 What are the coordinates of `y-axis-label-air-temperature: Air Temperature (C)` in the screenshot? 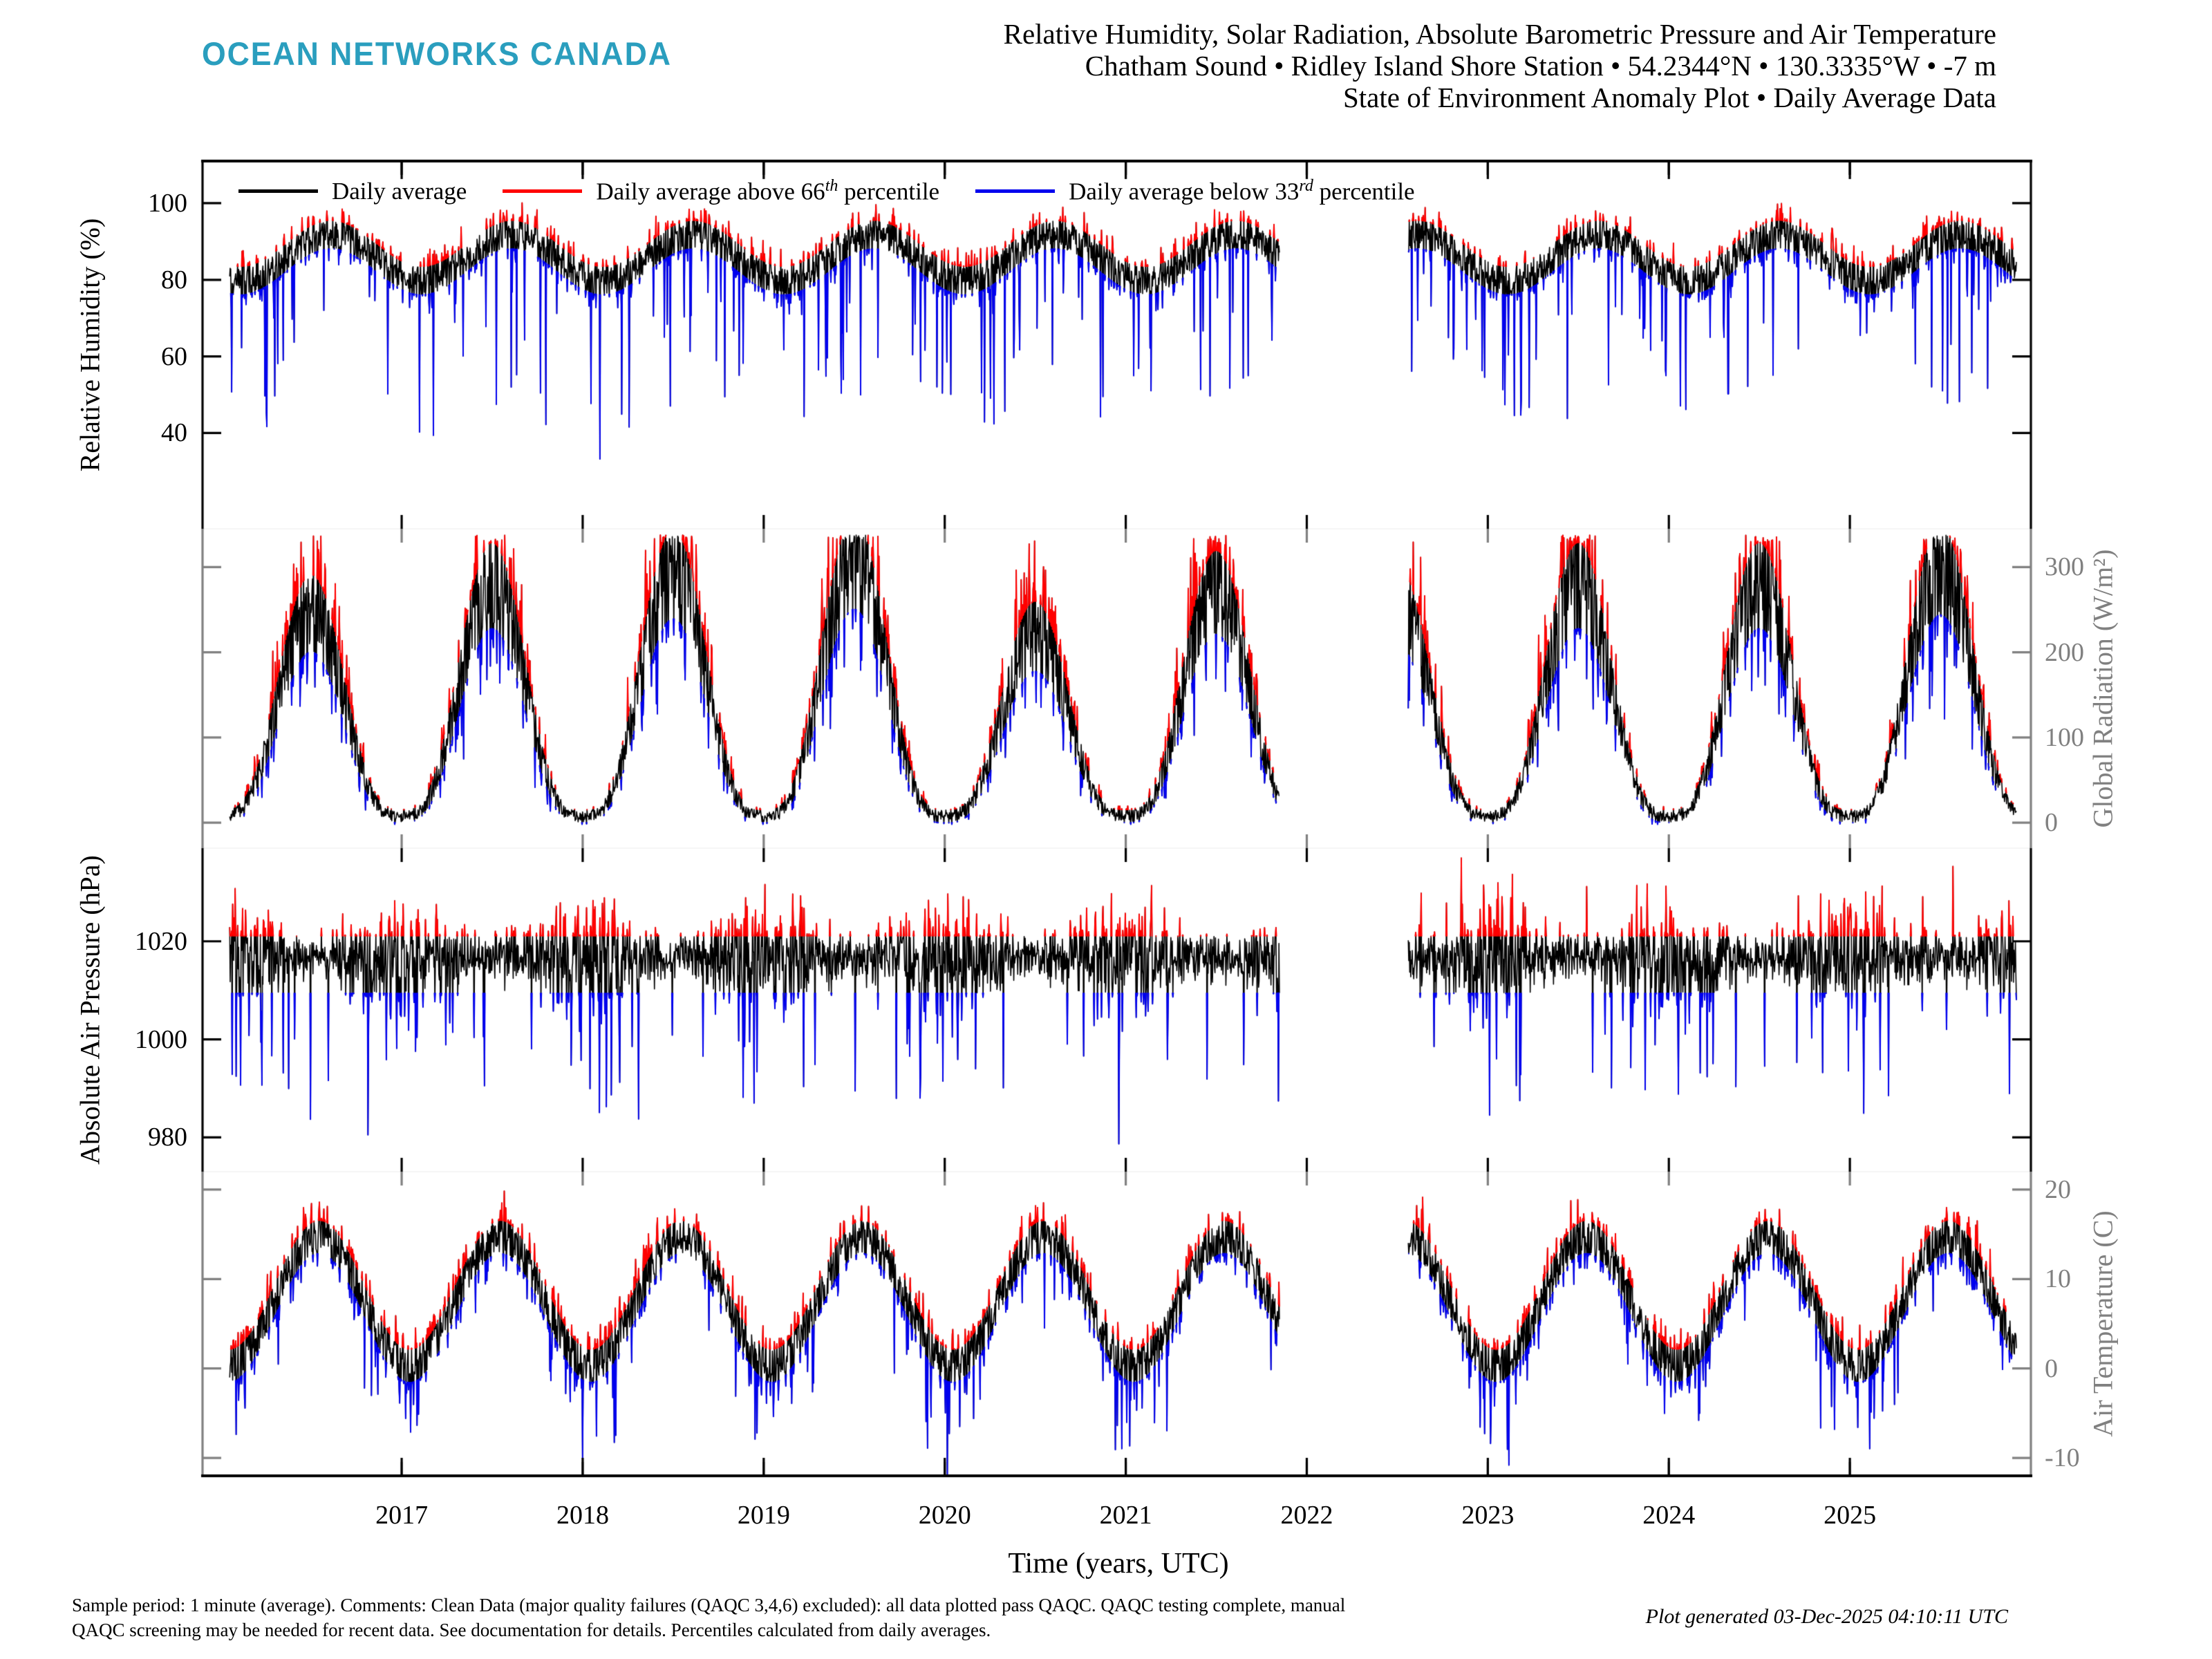 It's located at (2103, 1323).